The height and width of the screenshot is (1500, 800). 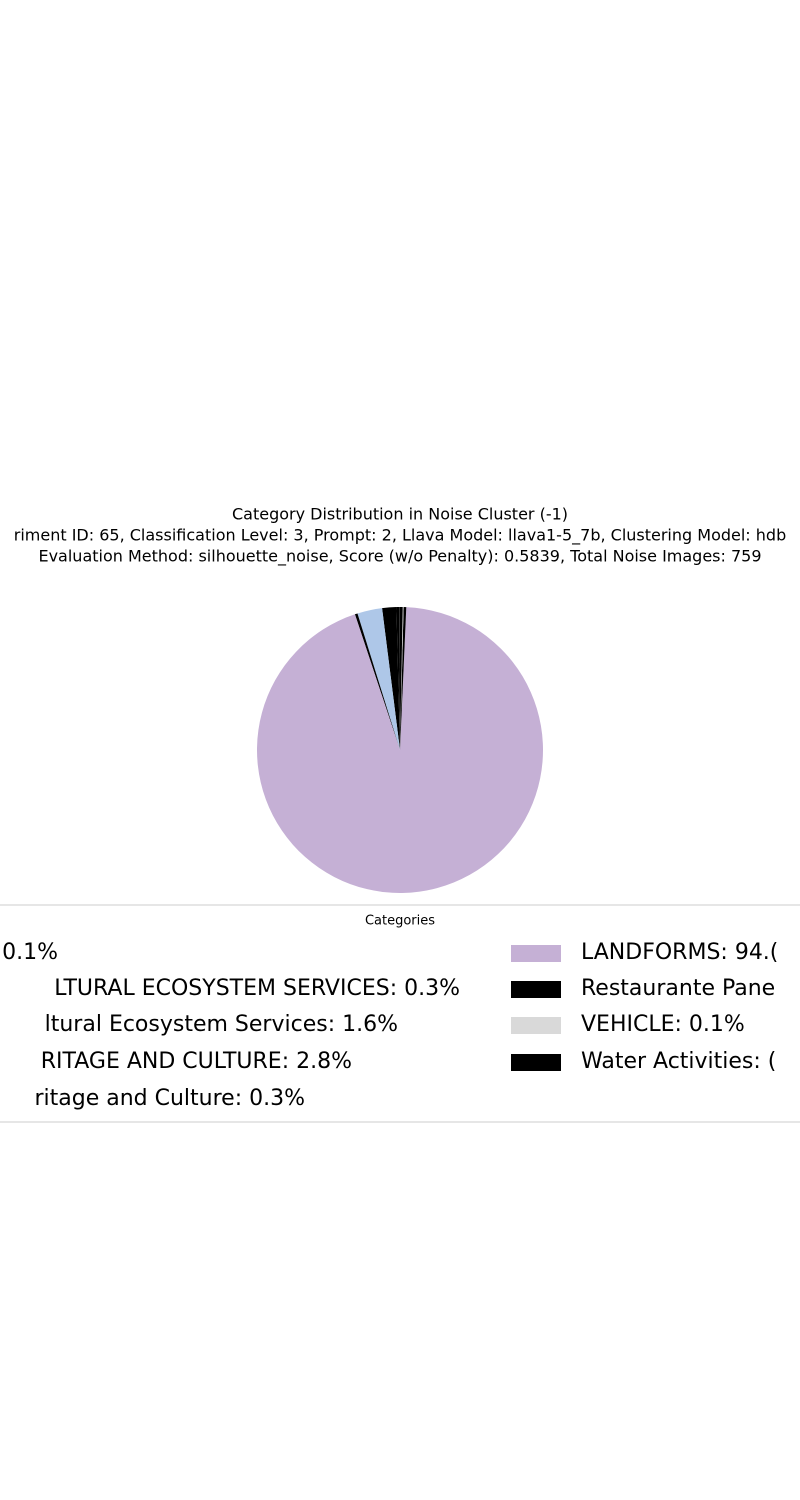 I want to click on legend-label: Restaurante Pane, so click(x=678, y=988).